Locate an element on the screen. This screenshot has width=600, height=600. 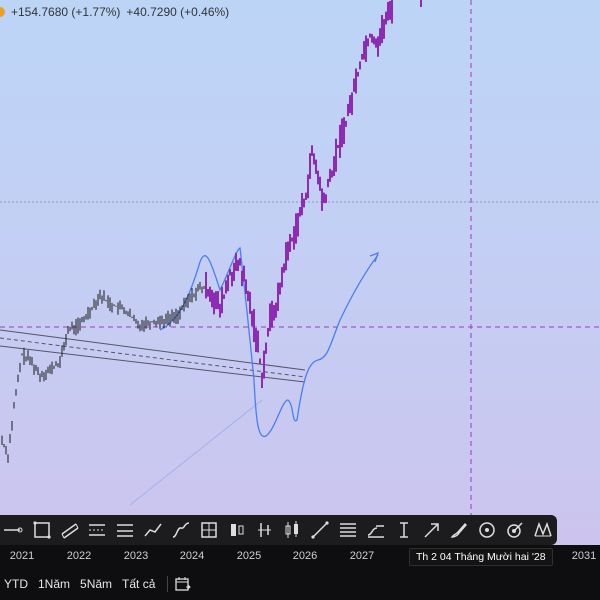
tool-cycle-lines is located at coordinates (487, 530).